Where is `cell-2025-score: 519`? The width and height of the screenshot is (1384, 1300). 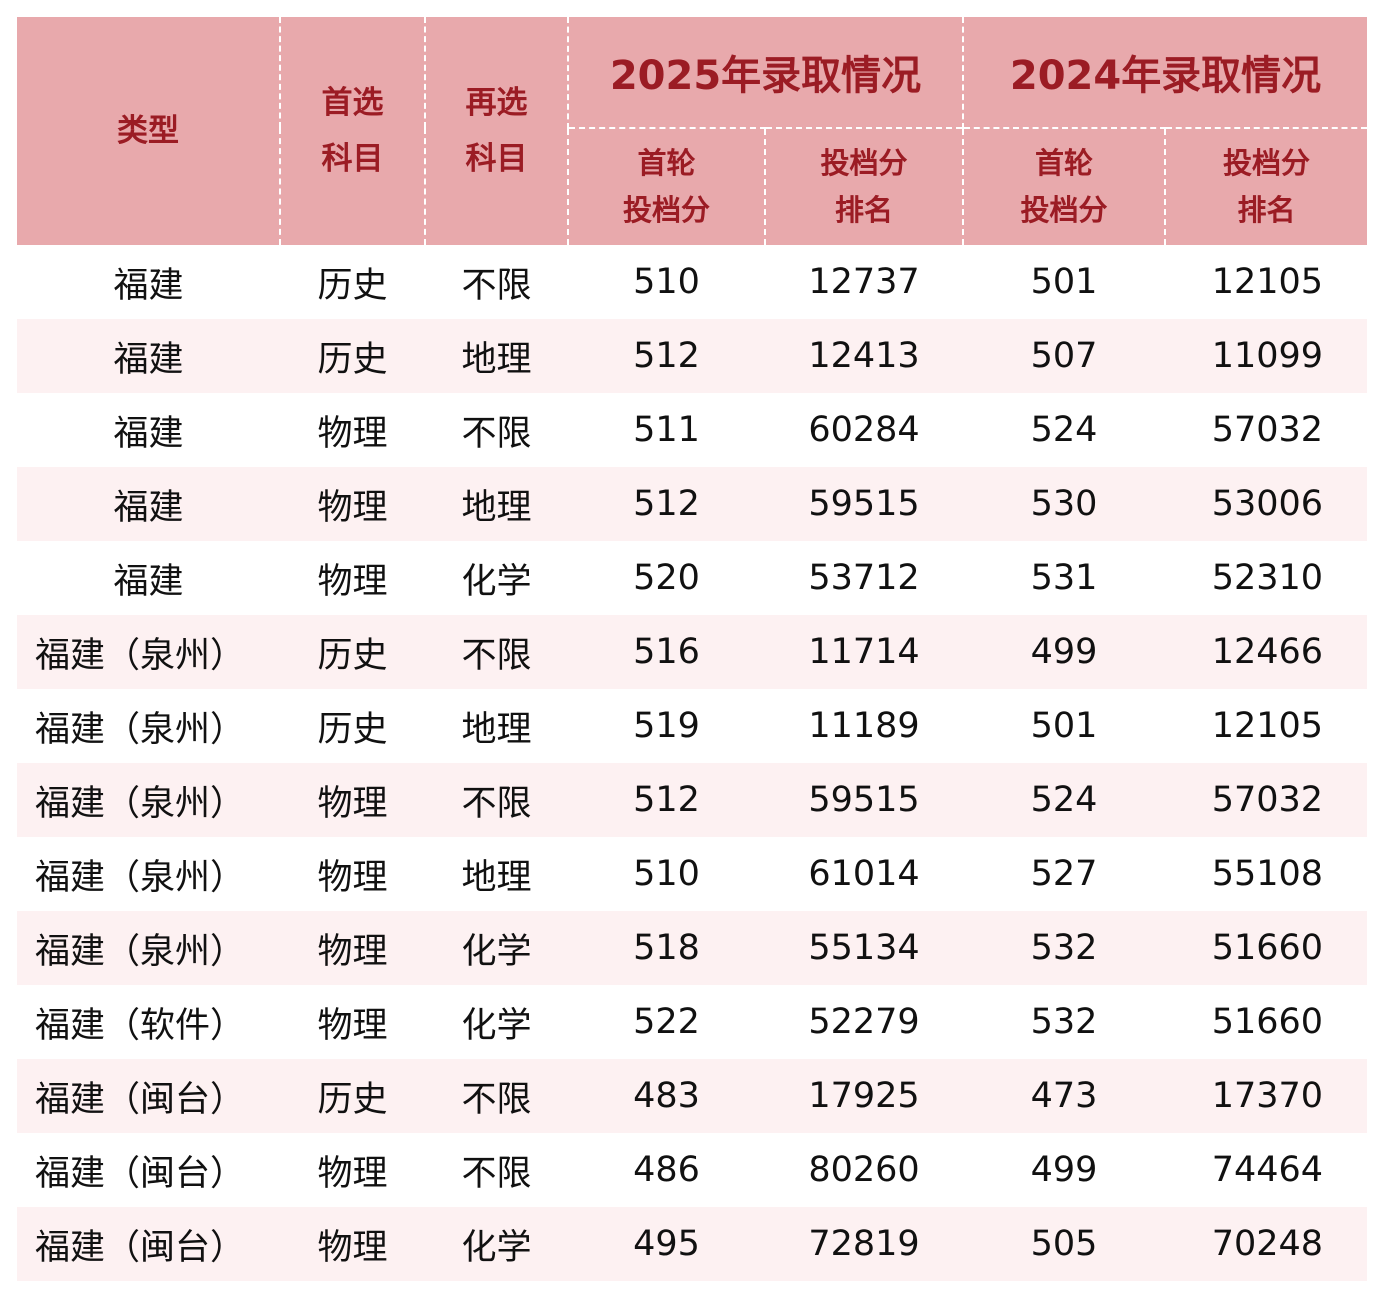 cell-2025-score: 519 is located at coordinates (666, 726).